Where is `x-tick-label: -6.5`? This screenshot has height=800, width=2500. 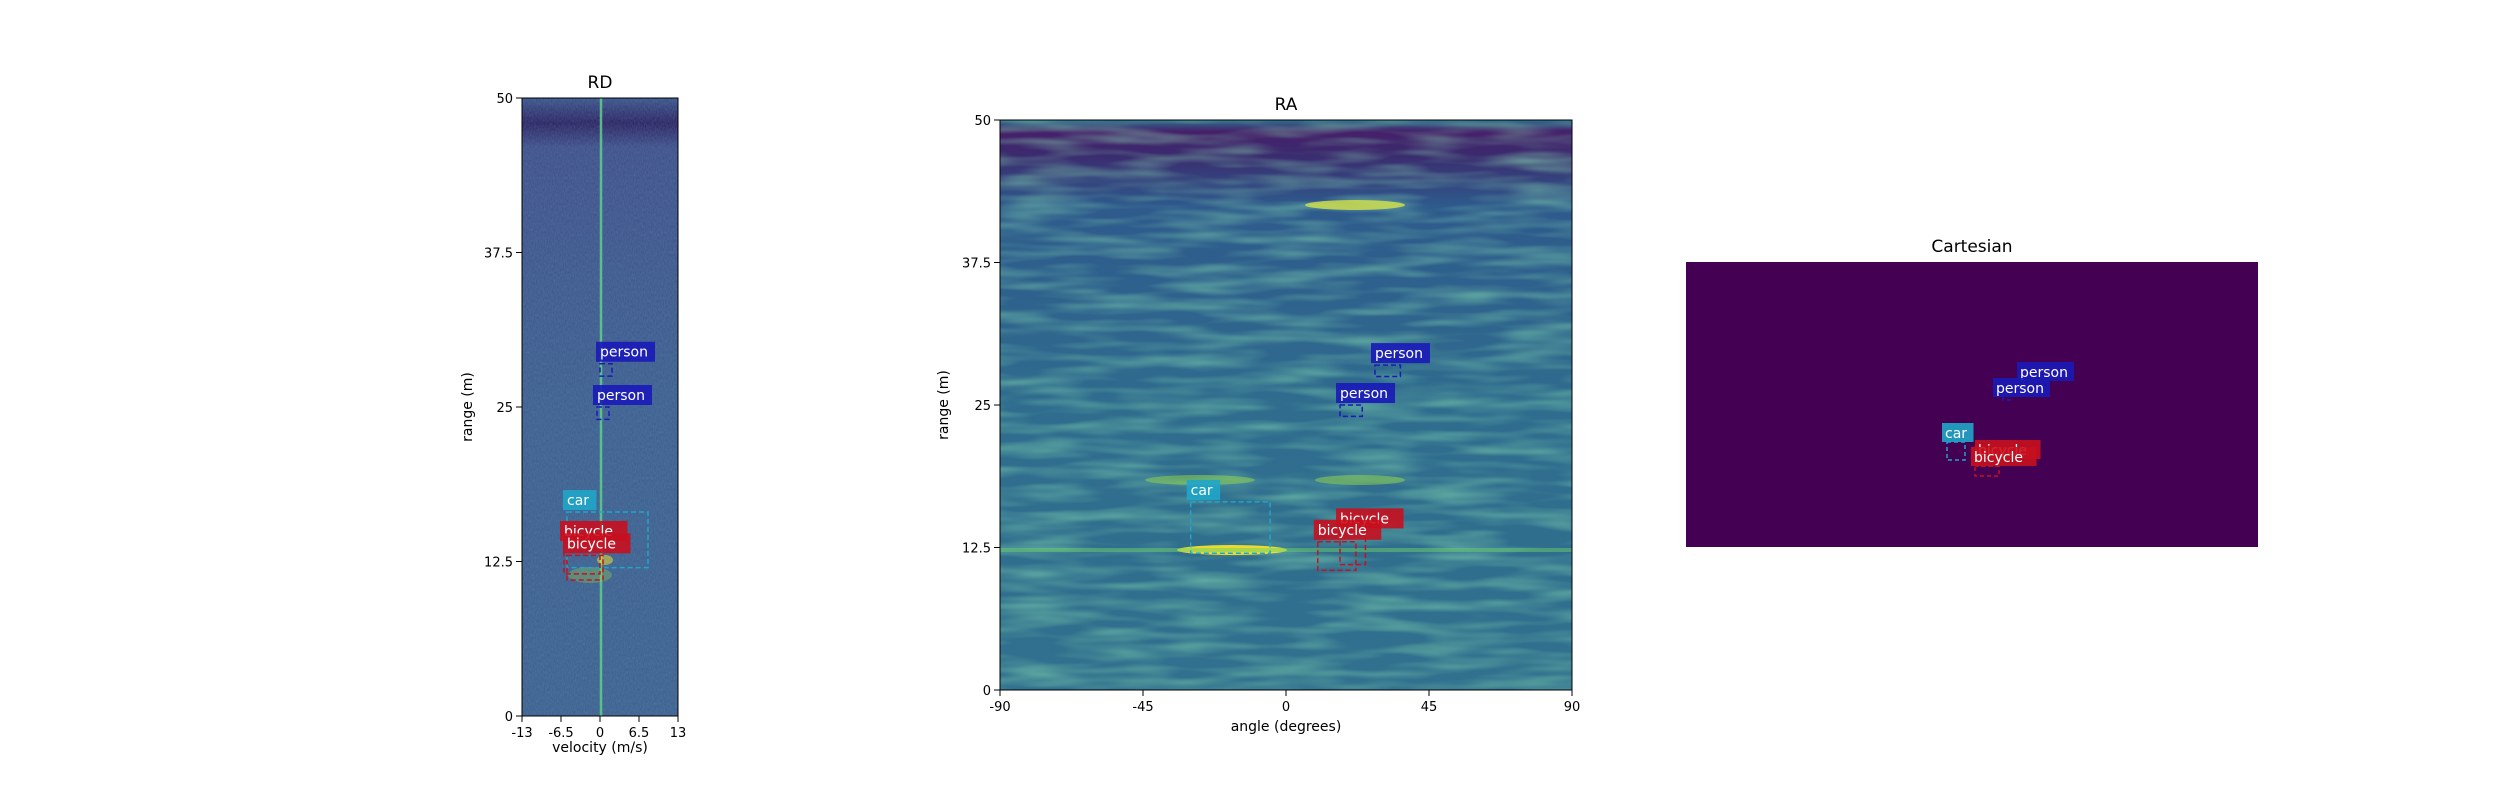 x-tick-label: -6.5 is located at coordinates (560, 733).